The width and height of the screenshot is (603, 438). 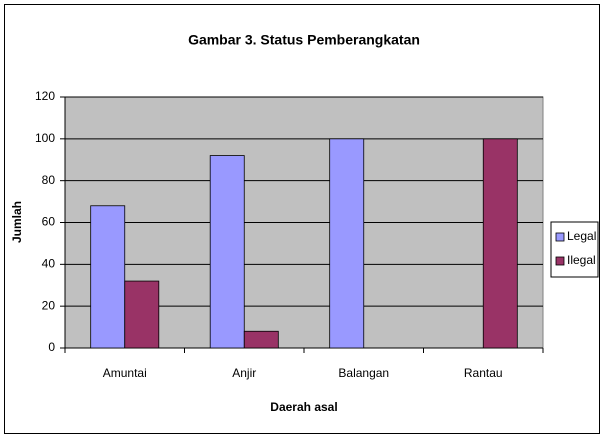 I want to click on y-tick-label: 60, so click(x=49, y=222).